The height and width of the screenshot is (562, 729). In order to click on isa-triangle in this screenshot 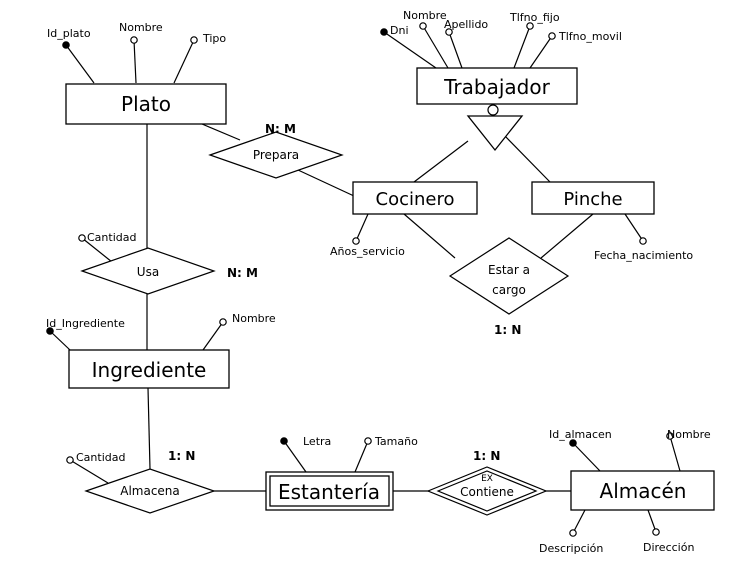, I will do `click(495, 133)`.